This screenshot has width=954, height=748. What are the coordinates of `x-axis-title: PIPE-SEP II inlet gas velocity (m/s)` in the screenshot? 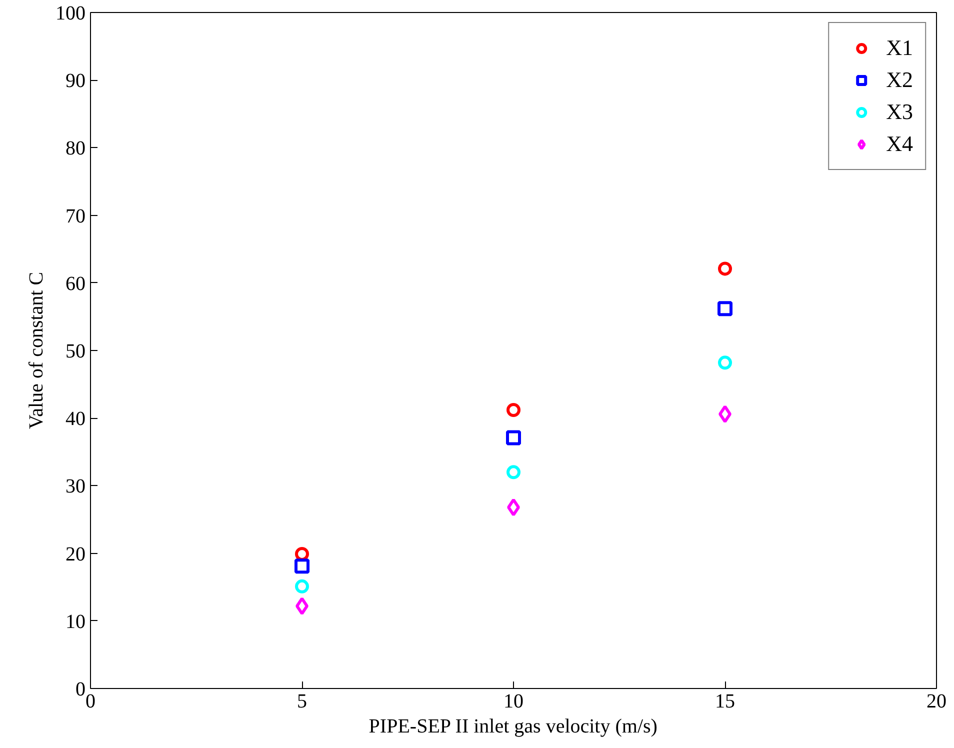 It's located at (513, 727).